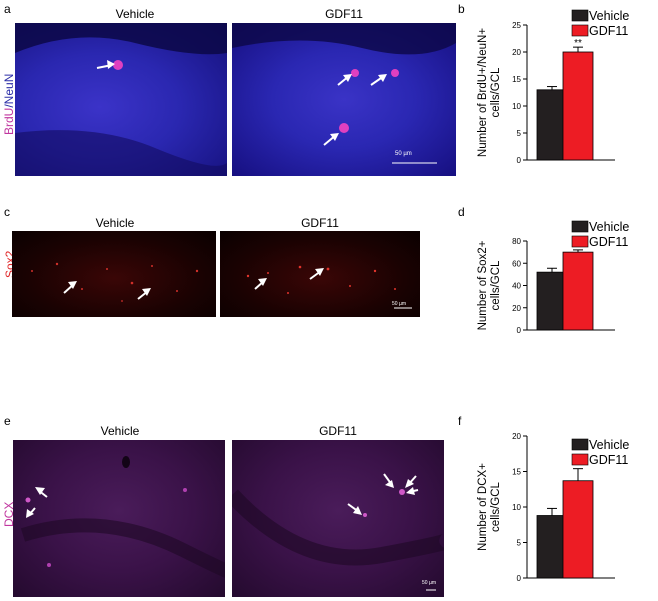  What do you see at coordinates (338, 431) in the screenshot?
I see `condition-label-gdf11-e: GDF11` at bounding box center [338, 431].